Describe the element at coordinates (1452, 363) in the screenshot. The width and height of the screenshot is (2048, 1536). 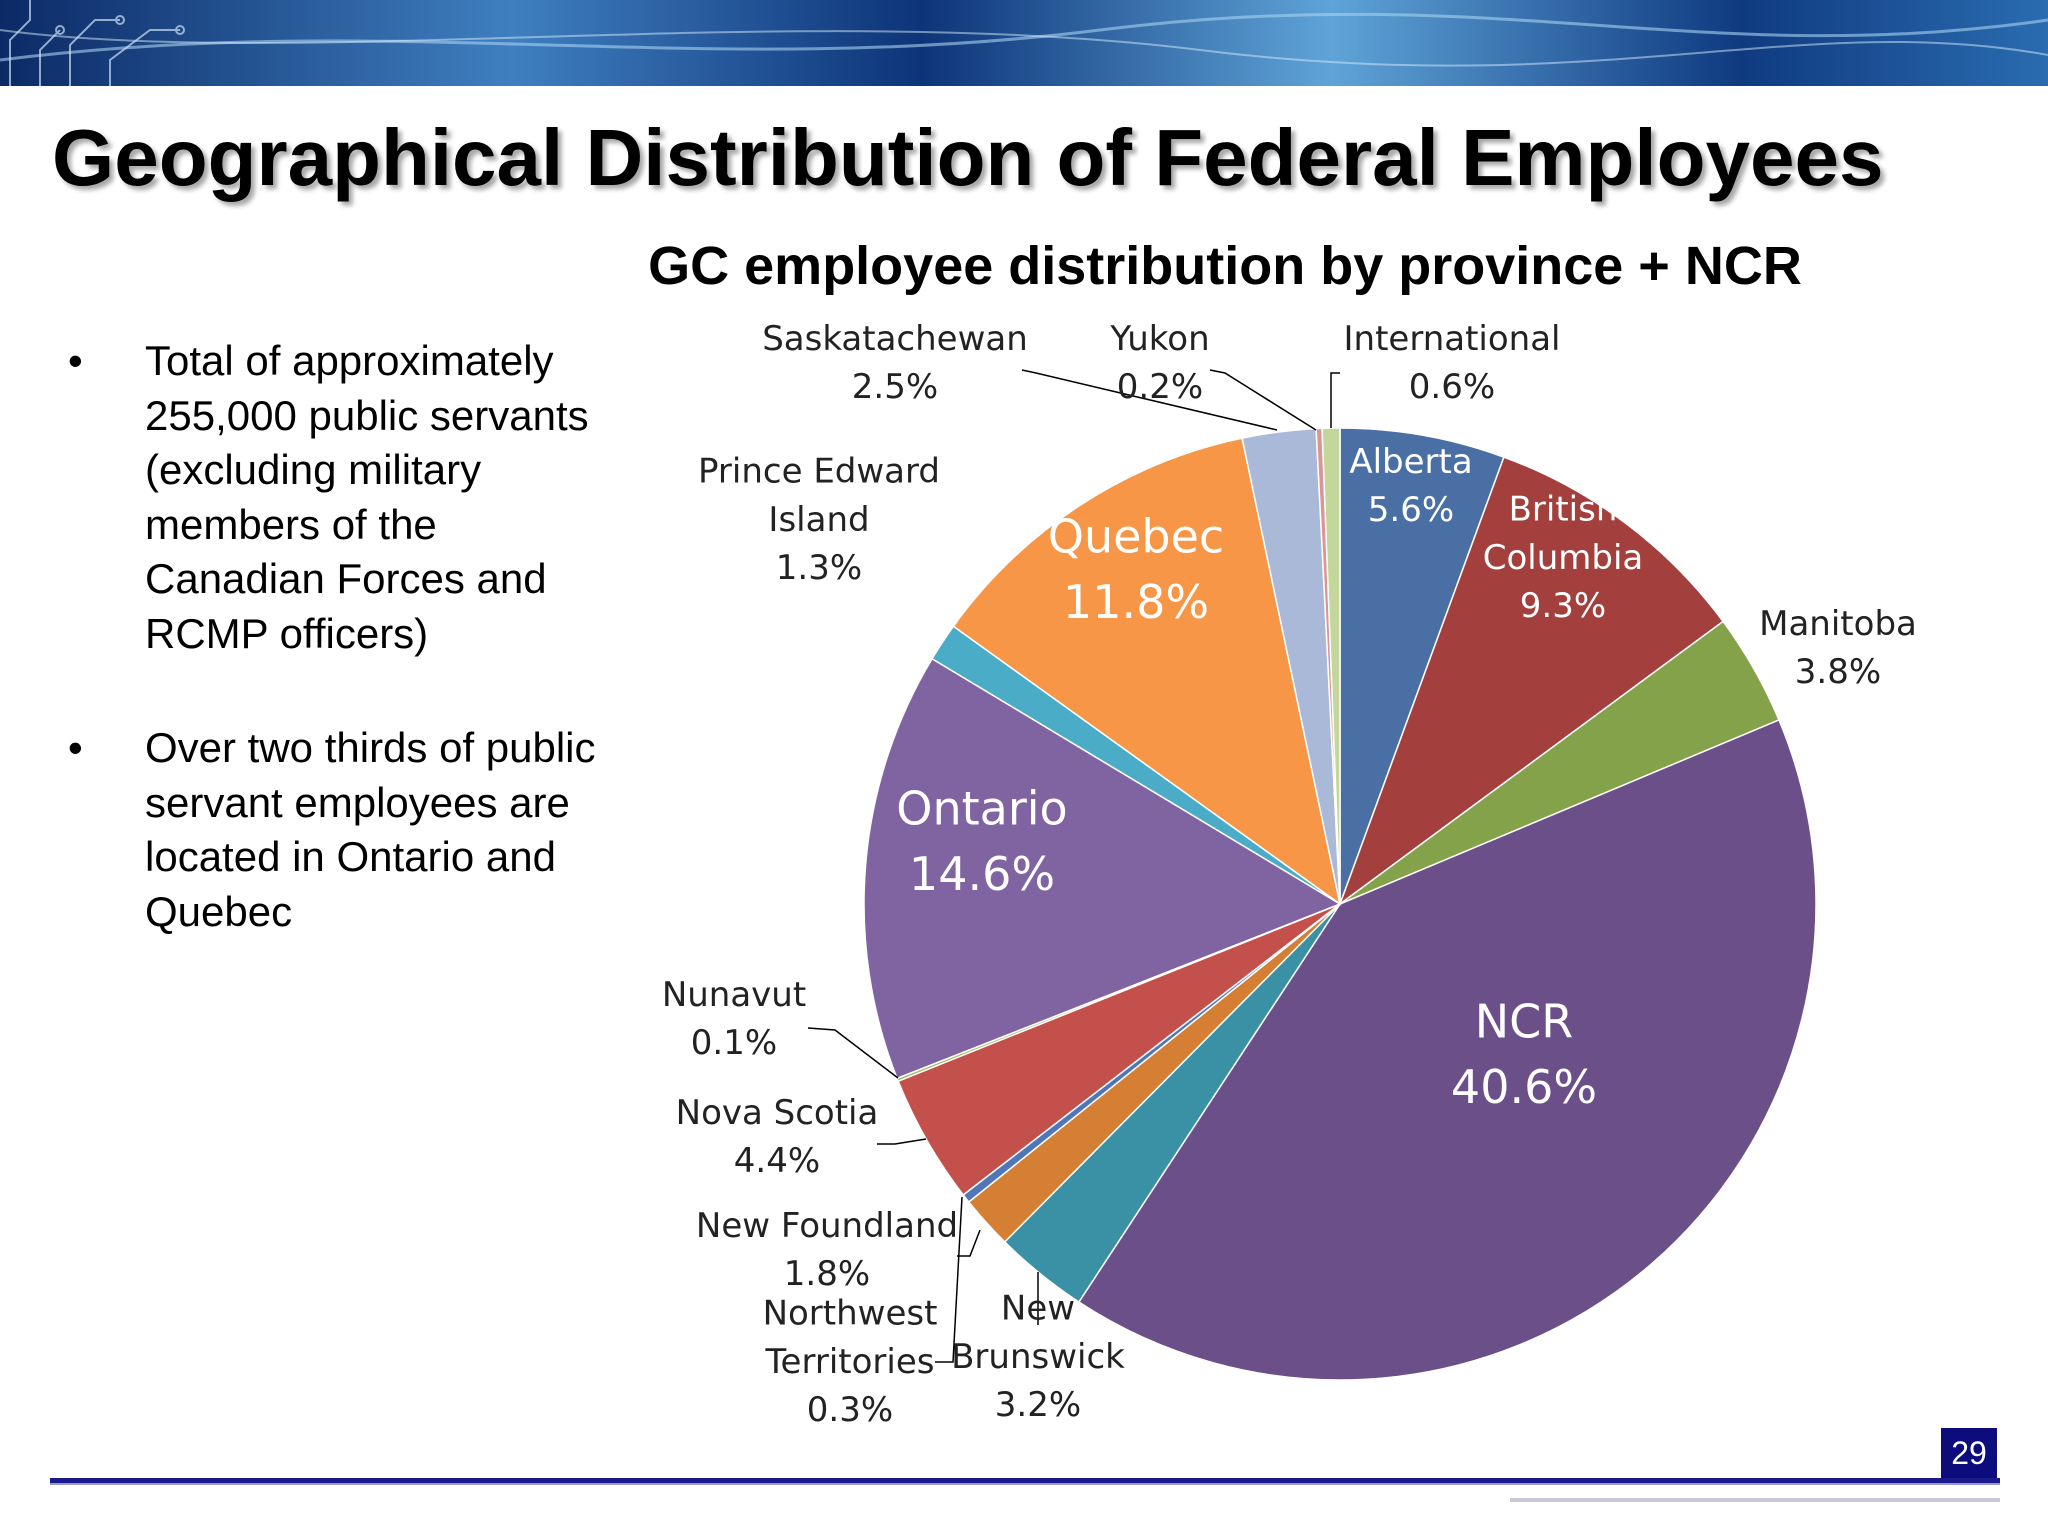
I see `slice-label-international: International 0.6%` at that location.